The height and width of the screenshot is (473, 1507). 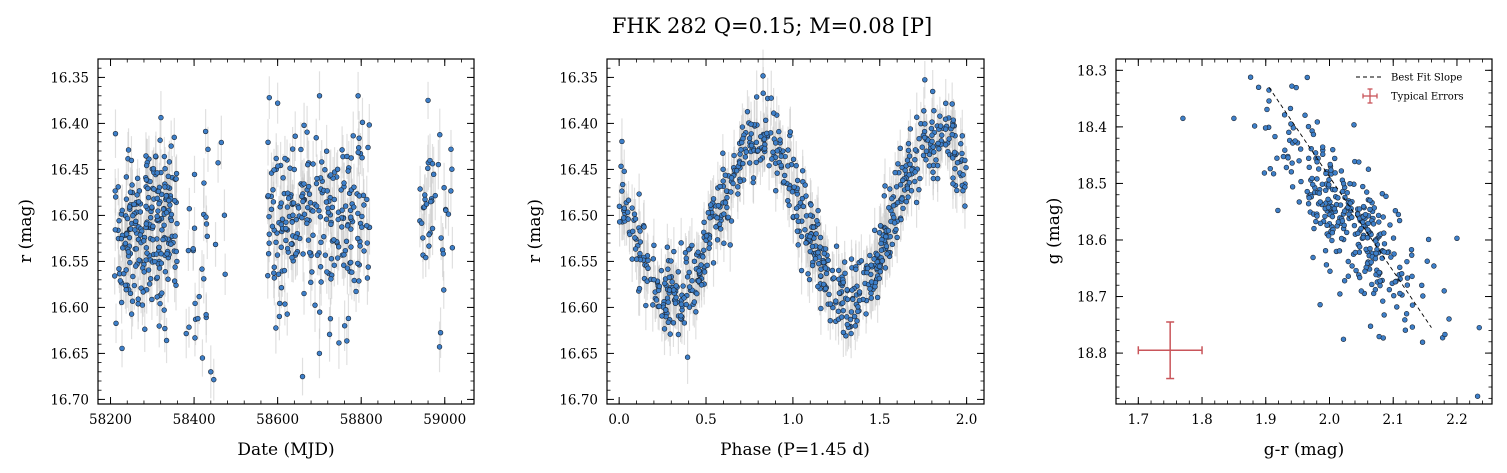 What do you see at coordinates (1370, 96) in the screenshot?
I see `legend-error-swatch` at bounding box center [1370, 96].